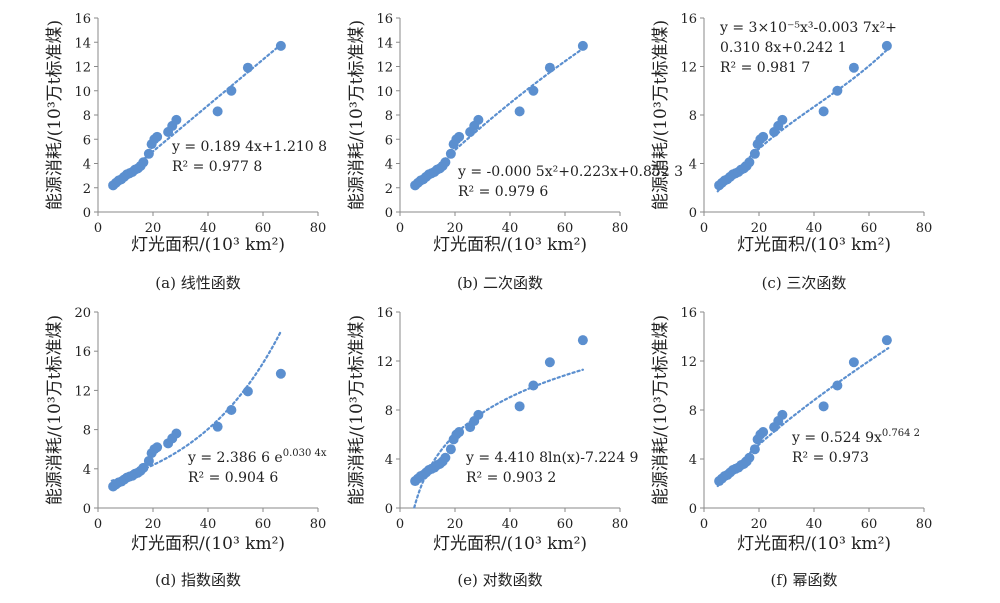 The height and width of the screenshot is (603, 1000). Describe the element at coordinates (570, 172) in the screenshot. I see `equation-line: y = -0.000 5x²+0.223x+0.852 3` at that location.